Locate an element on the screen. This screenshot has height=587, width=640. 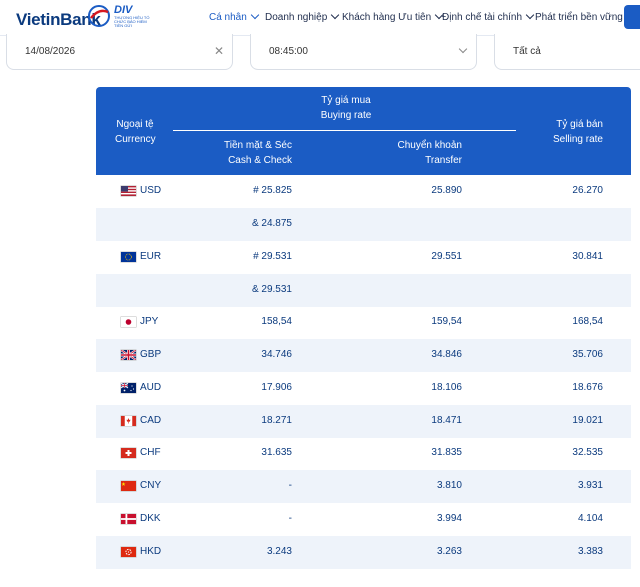
hk-flag-icon is located at coordinates (128, 552).